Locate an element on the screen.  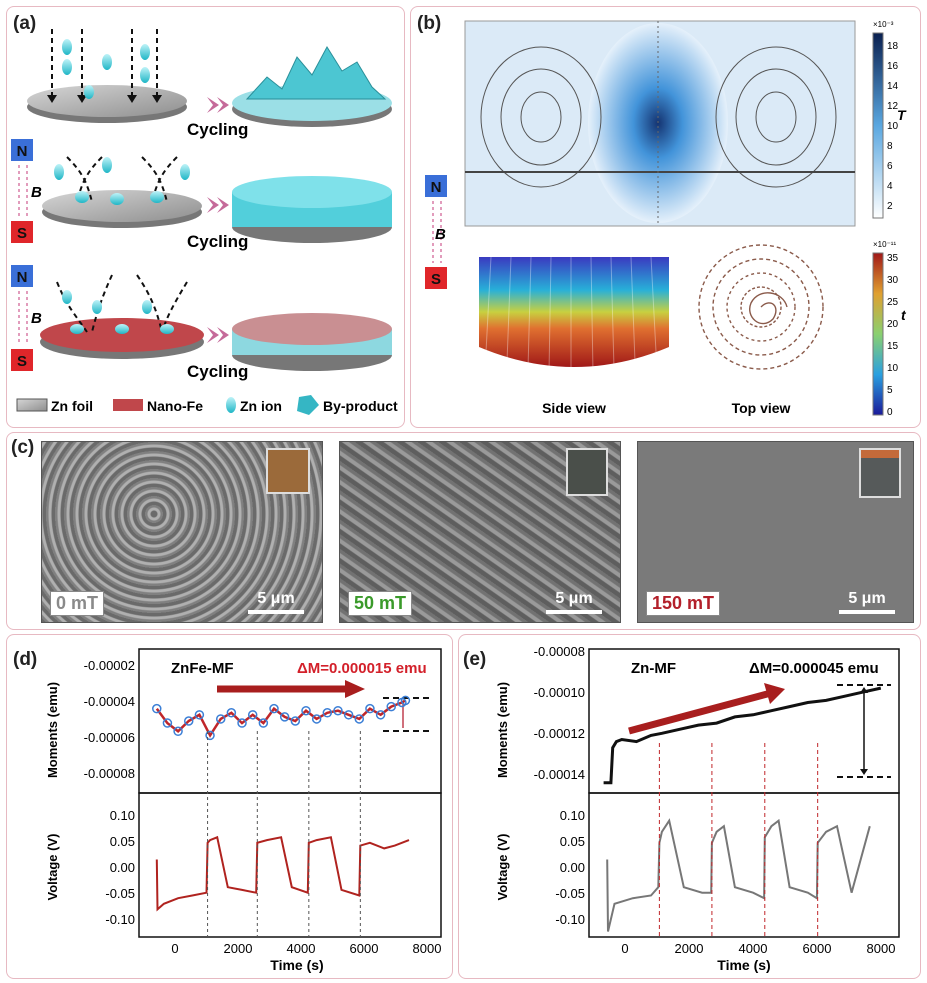
svg-text: 14 is located at coordinates (893, 86).